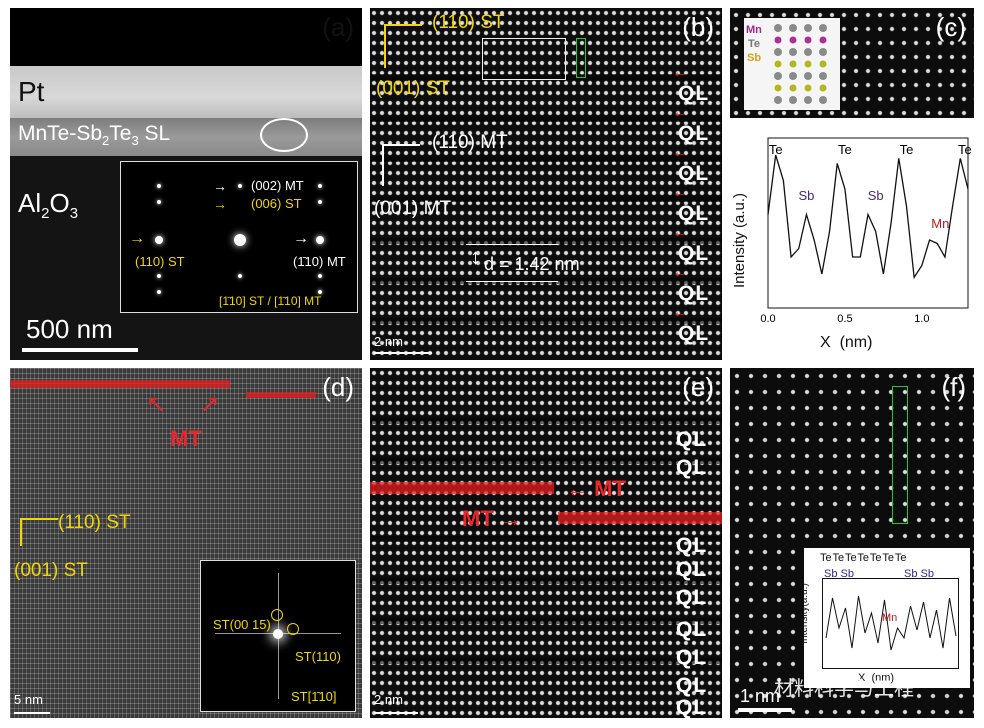 This screenshot has height=728, width=984. I want to click on inset-sb-left: Sb Sb, so click(839, 574).